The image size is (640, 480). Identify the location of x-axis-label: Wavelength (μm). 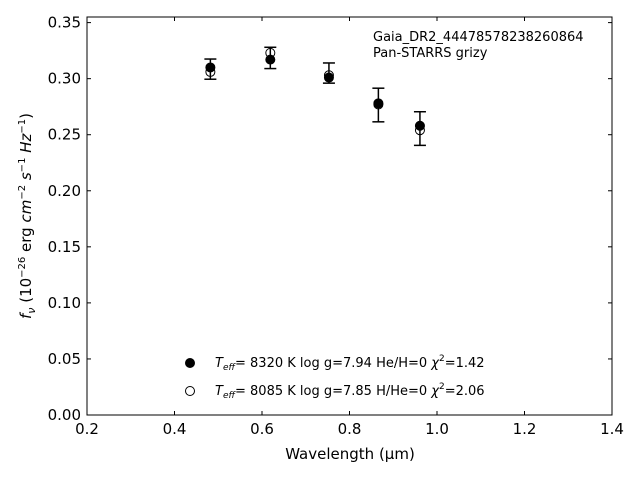
(350, 454).